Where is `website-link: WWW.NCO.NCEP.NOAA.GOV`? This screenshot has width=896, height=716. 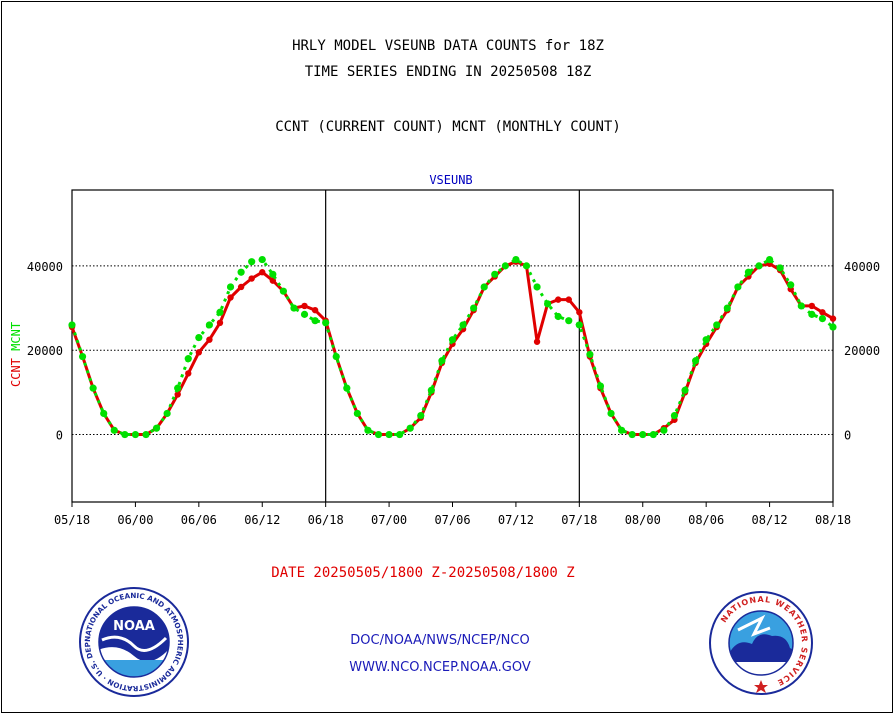 website-link: WWW.NCO.NCEP.NOAA.GOV is located at coordinates (440, 667).